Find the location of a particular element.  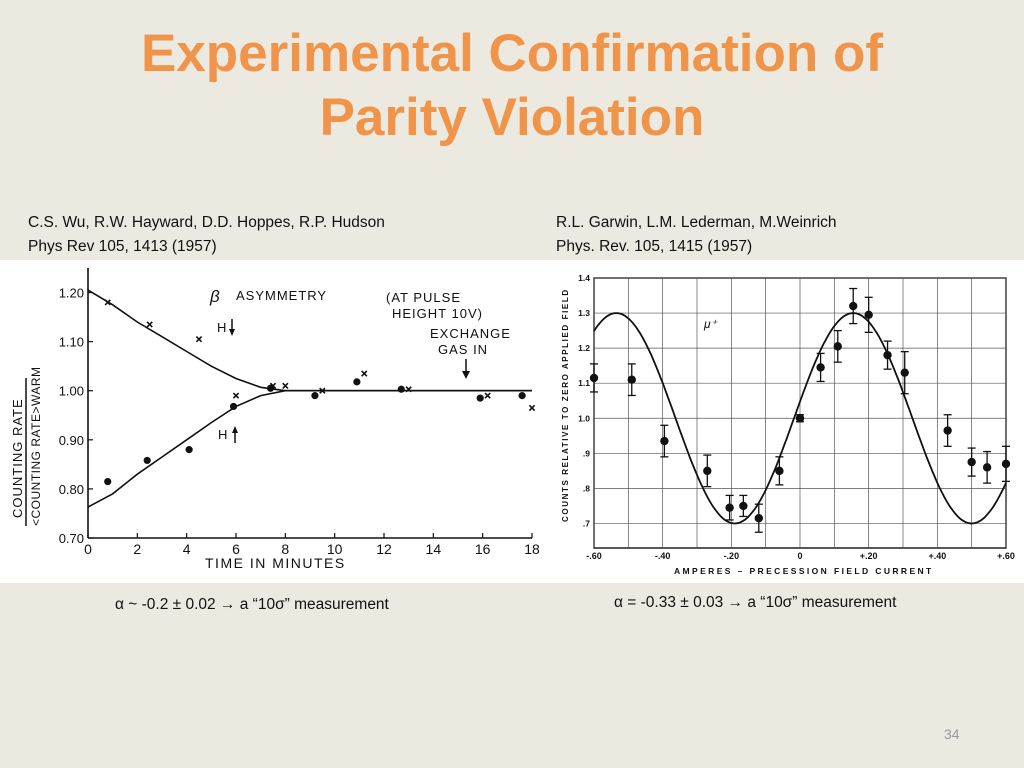

cosine-fit-curve is located at coordinates (800, 418).